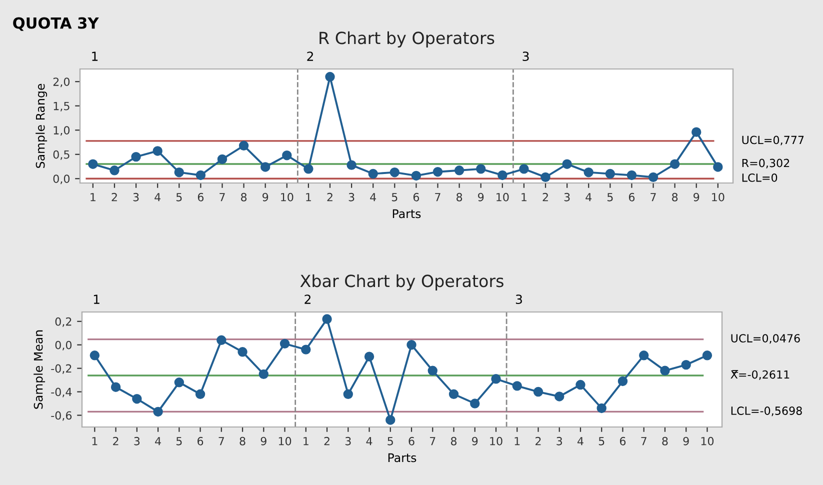  I want to click on ref-line-label: UCL=0,0476, so click(765, 339).